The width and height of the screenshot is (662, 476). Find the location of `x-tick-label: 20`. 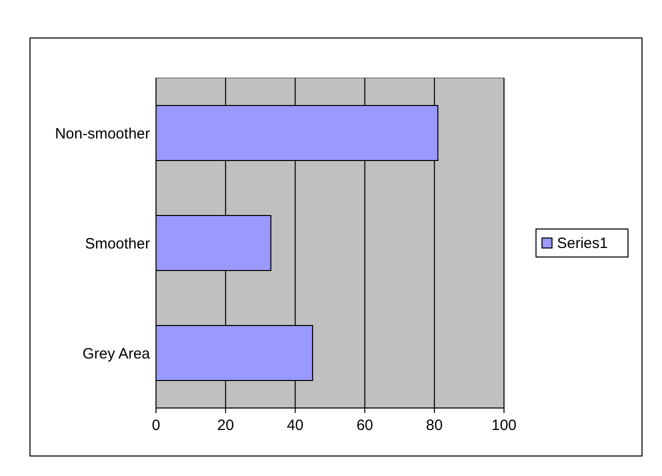

x-tick-label: 20 is located at coordinates (225, 425).